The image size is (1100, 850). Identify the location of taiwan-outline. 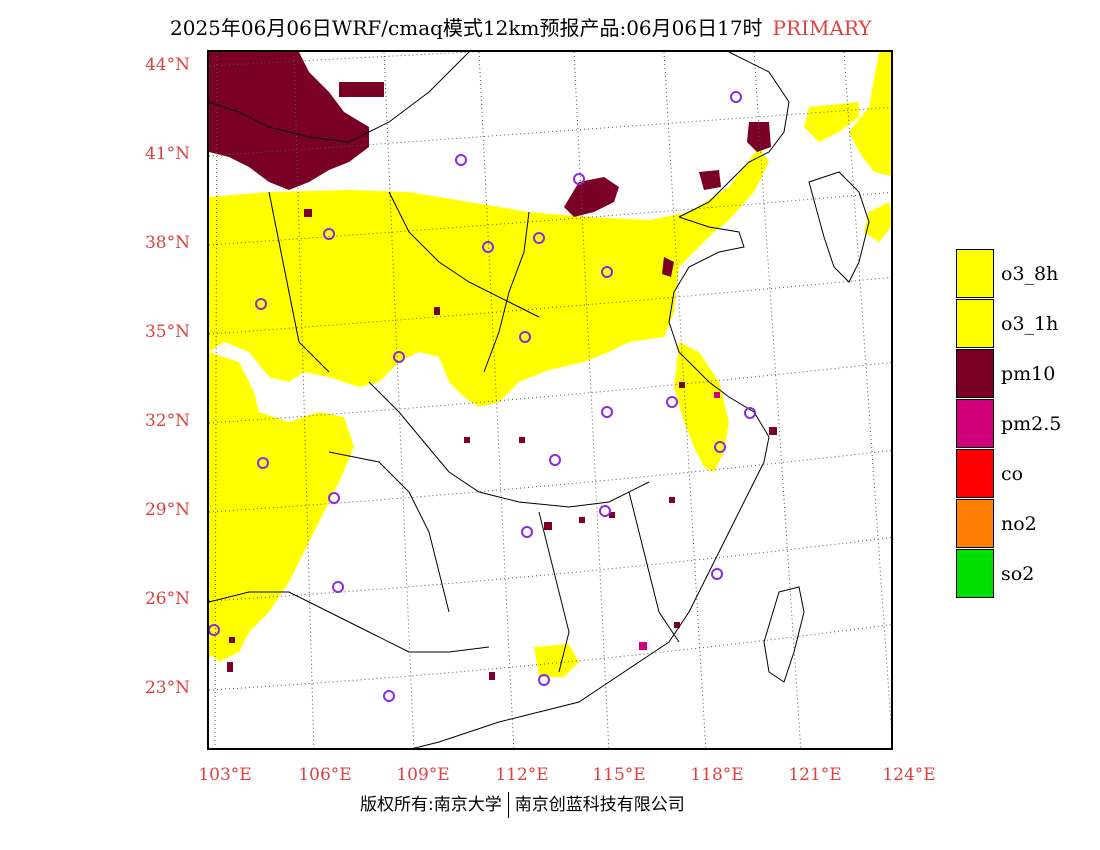
(784, 634).